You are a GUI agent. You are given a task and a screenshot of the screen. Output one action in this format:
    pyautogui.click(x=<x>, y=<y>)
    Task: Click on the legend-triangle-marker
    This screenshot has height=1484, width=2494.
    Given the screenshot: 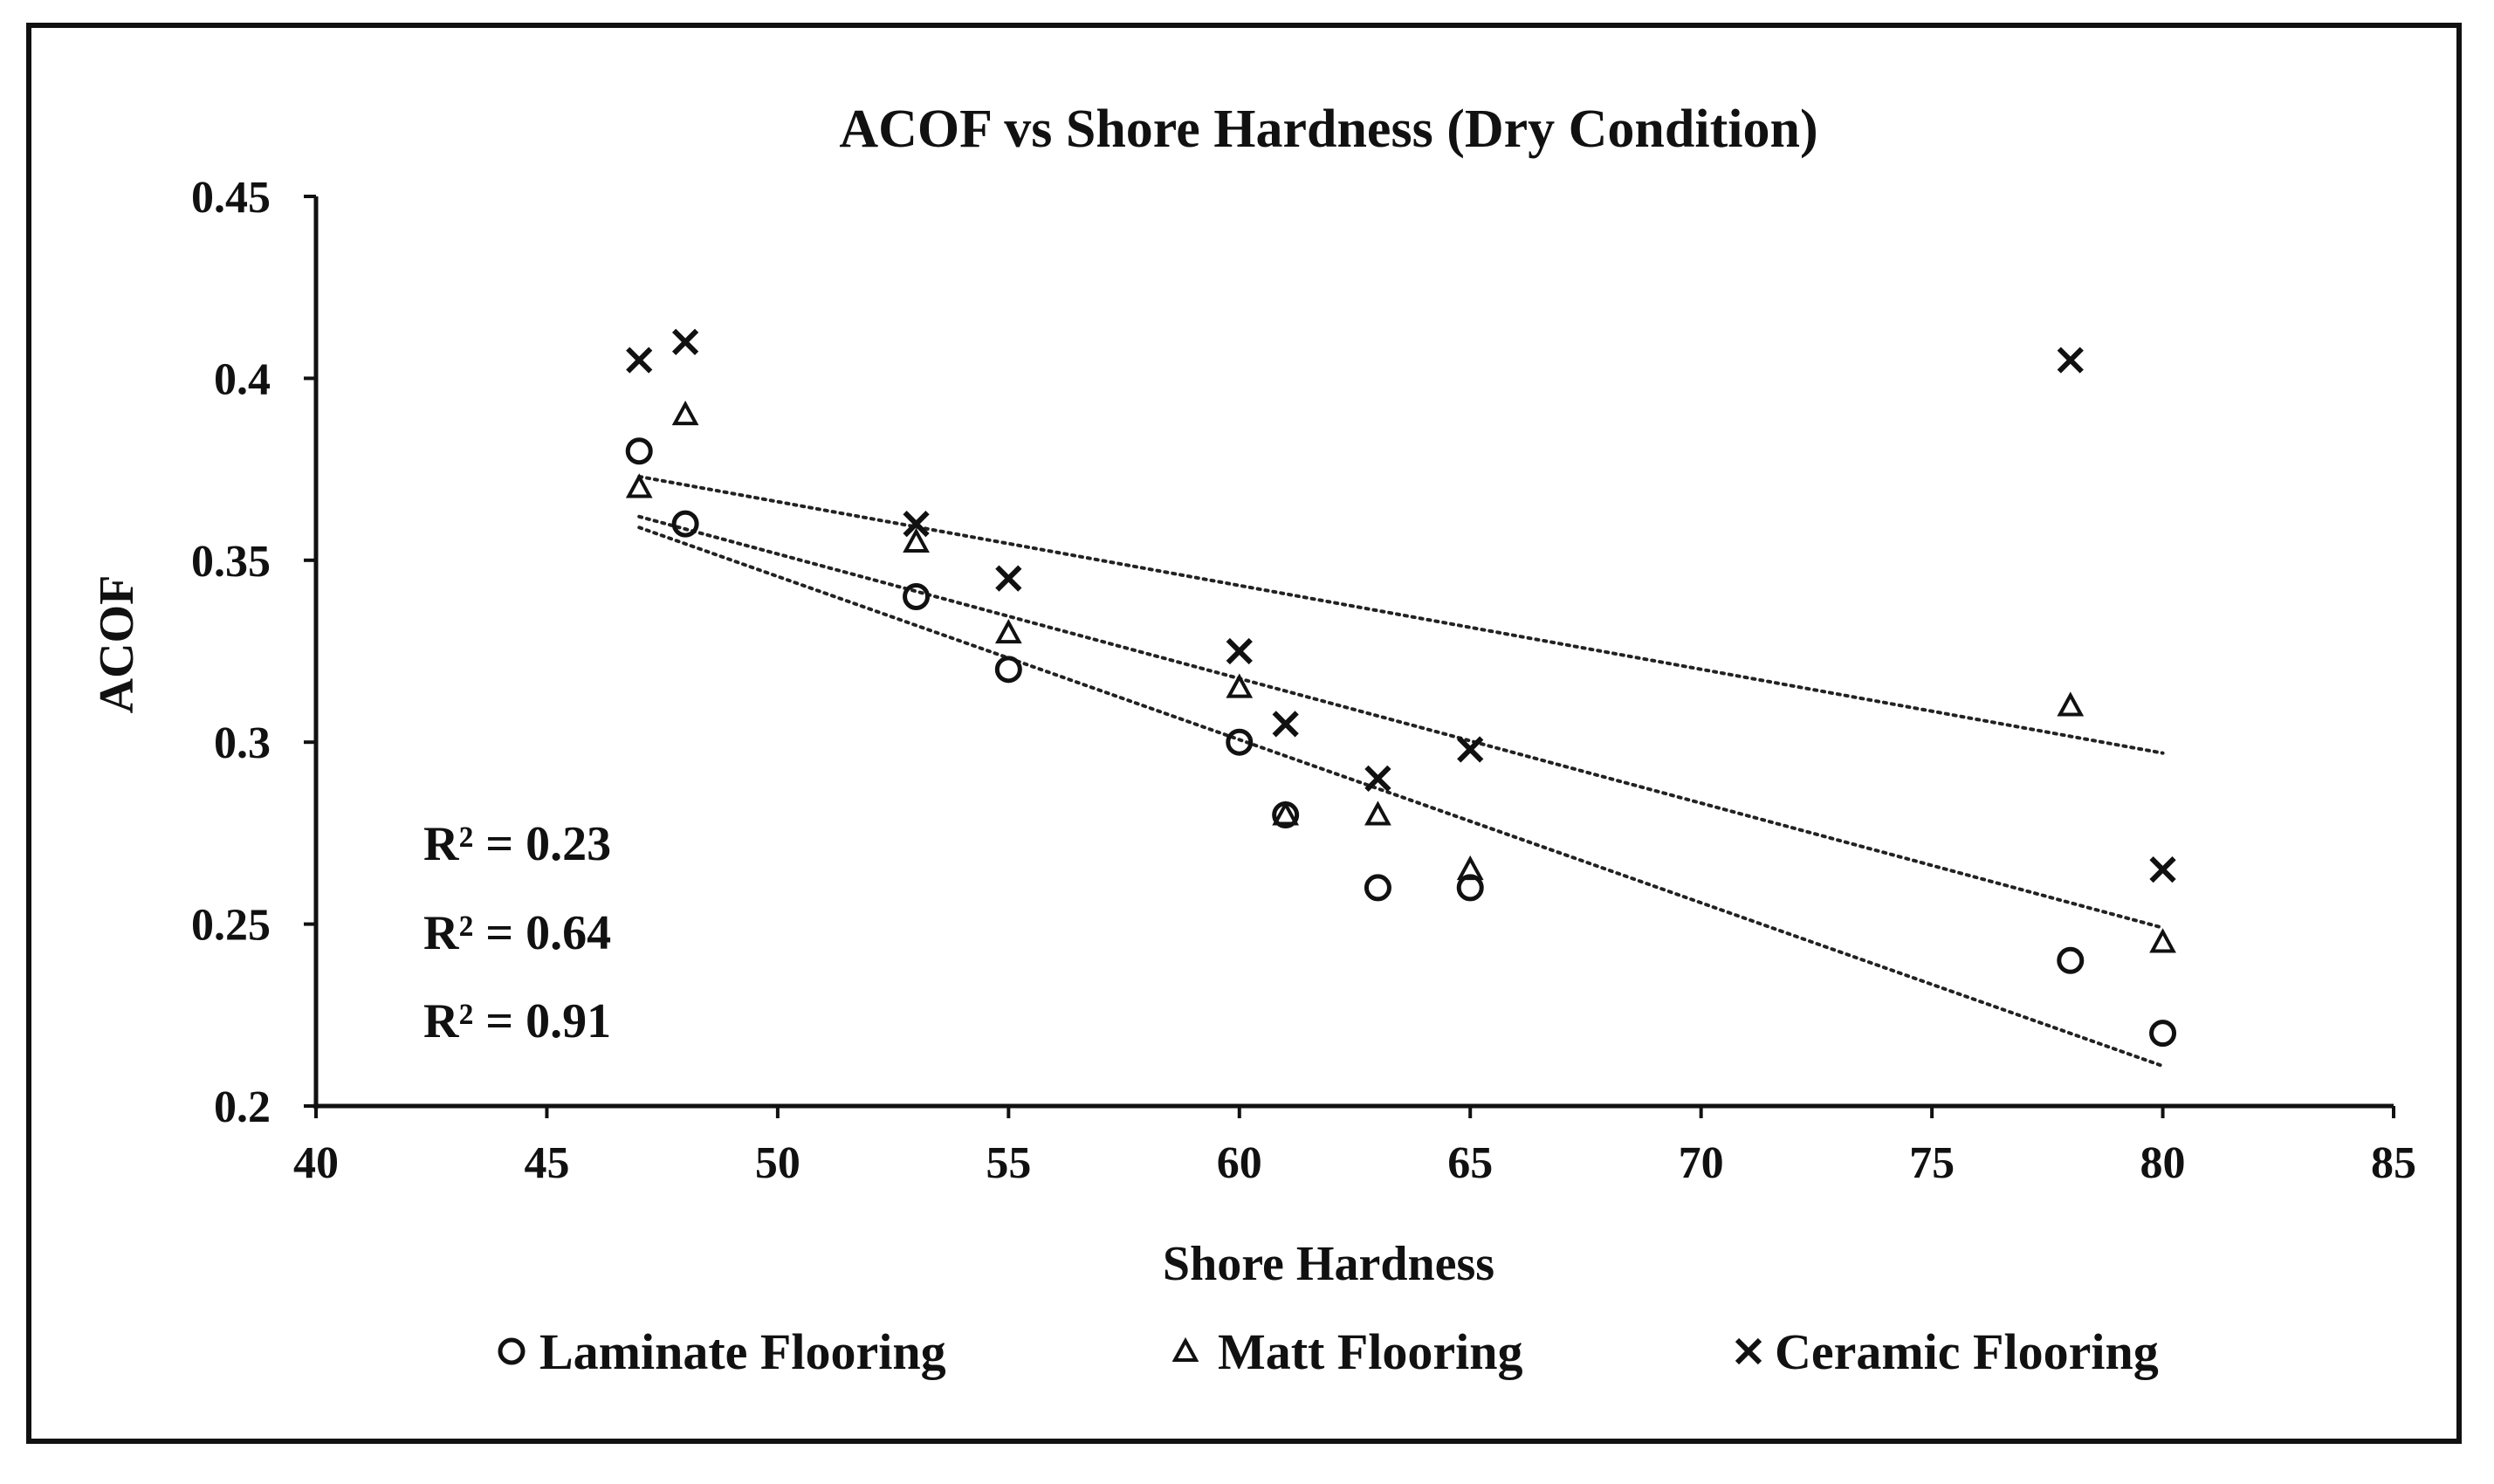 What is the action you would take?
    pyautogui.click(x=1185, y=1349)
    